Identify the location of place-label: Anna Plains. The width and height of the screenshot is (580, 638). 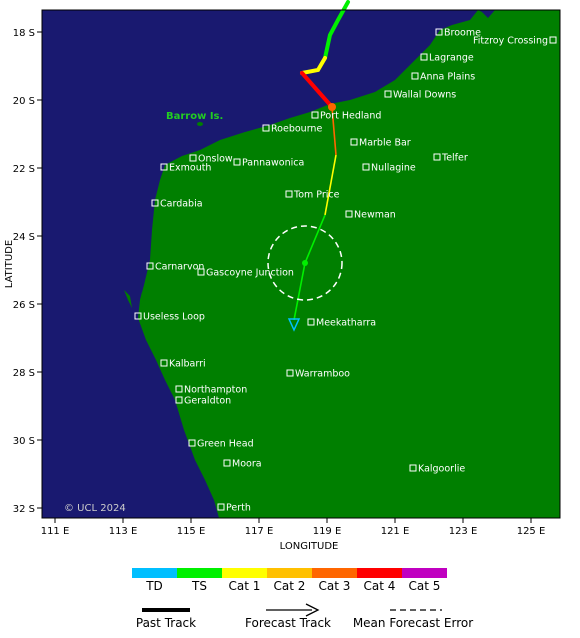
(447, 77).